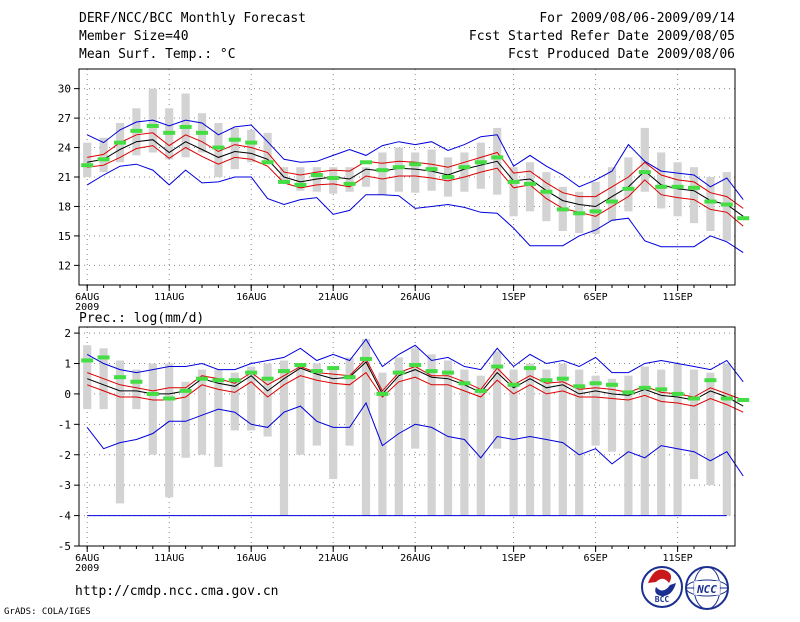 This screenshot has width=800, height=622. What do you see at coordinates (662, 599) in the screenshot?
I see `bcc-logo-text: BCC` at bounding box center [662, 599].